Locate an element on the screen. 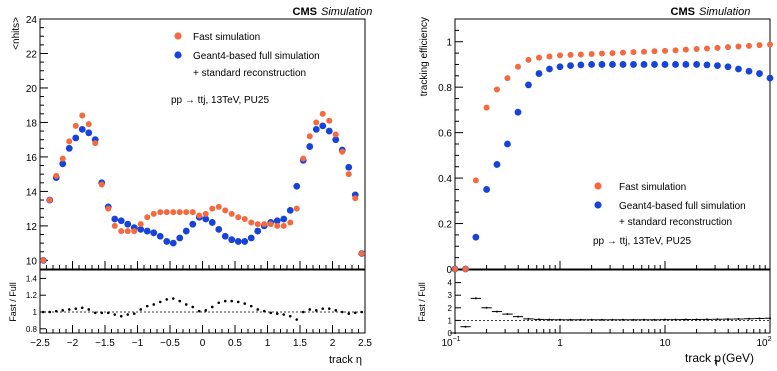 The width and height of the screenshot is (777, 371). left-ratio-yticks: 0.8 1 1.2 1.4 is located at coordinates (195, 304).